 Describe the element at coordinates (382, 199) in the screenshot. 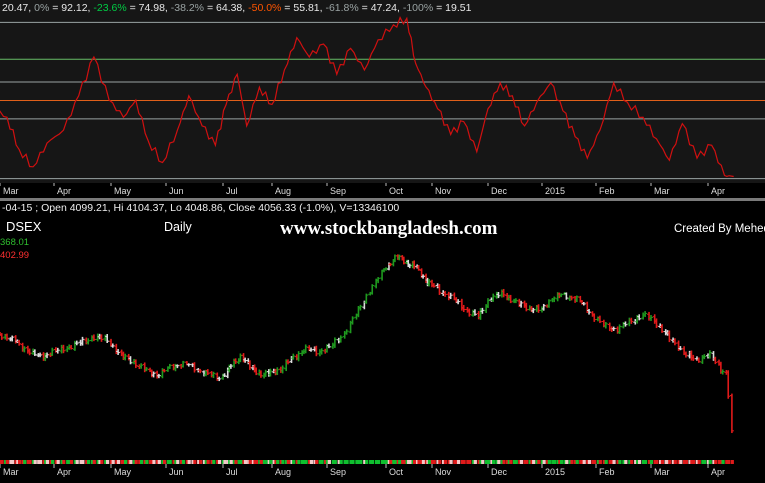

I see `panel-separator` at that location.